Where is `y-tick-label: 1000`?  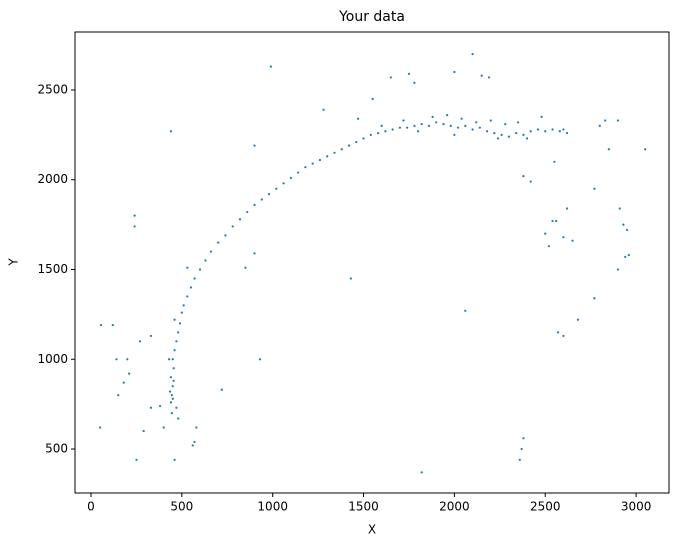 y-tick-label: 1000 is located at coordinates (52, 359).